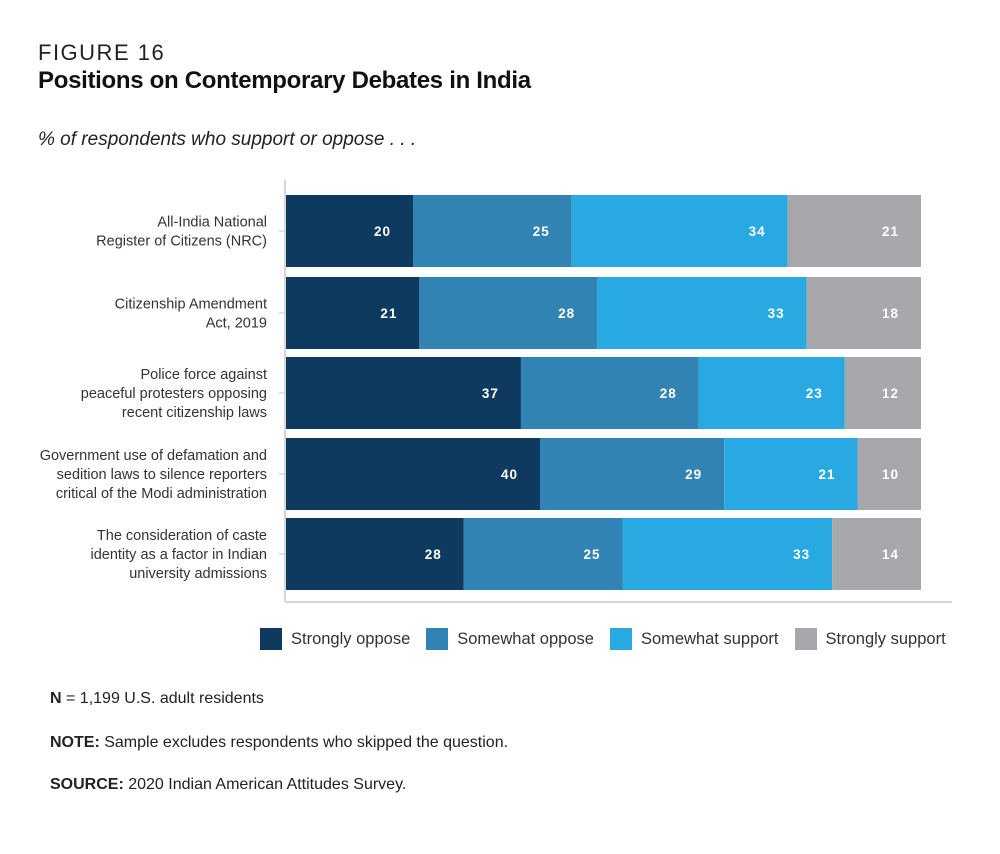  I want to click on data-label: 34, so click(757, 231).